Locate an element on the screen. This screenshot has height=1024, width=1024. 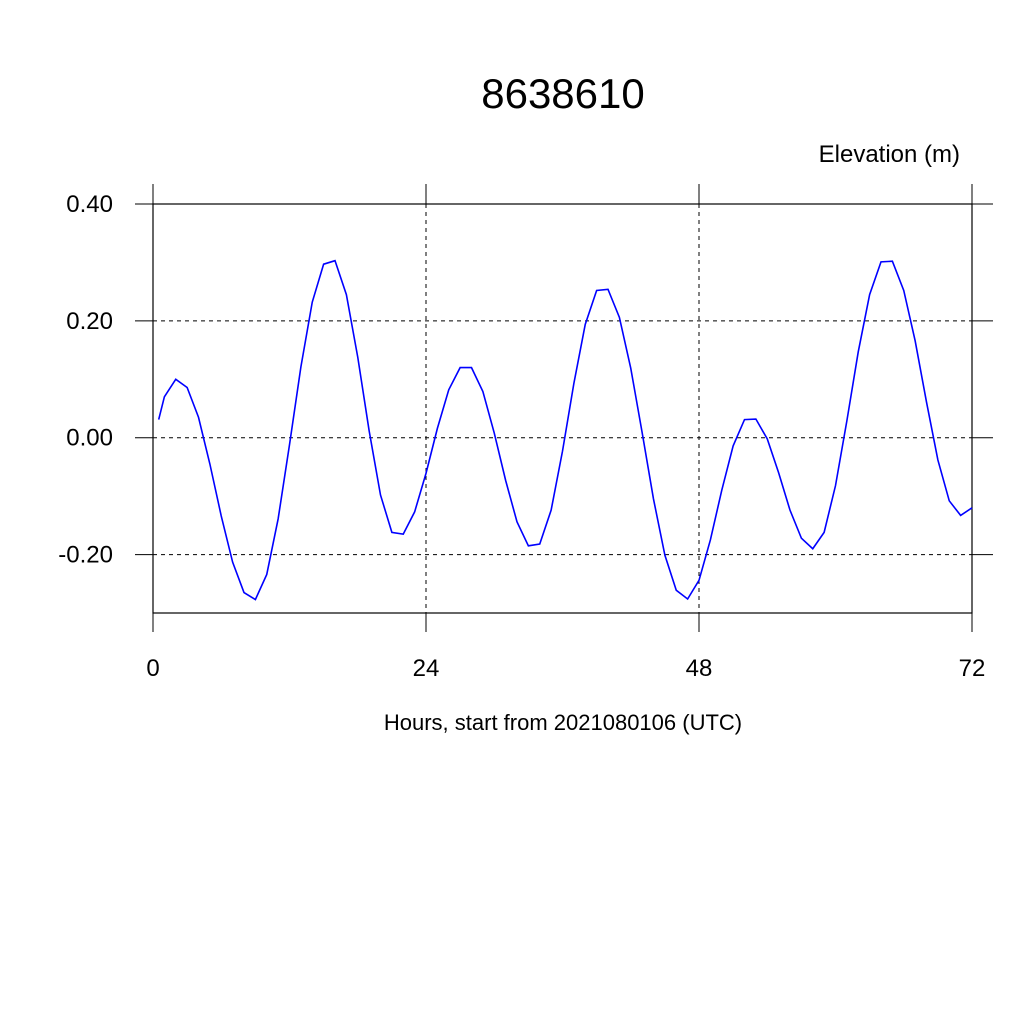
y-tick-label: 0.20 is located at coordinates (89, 321).